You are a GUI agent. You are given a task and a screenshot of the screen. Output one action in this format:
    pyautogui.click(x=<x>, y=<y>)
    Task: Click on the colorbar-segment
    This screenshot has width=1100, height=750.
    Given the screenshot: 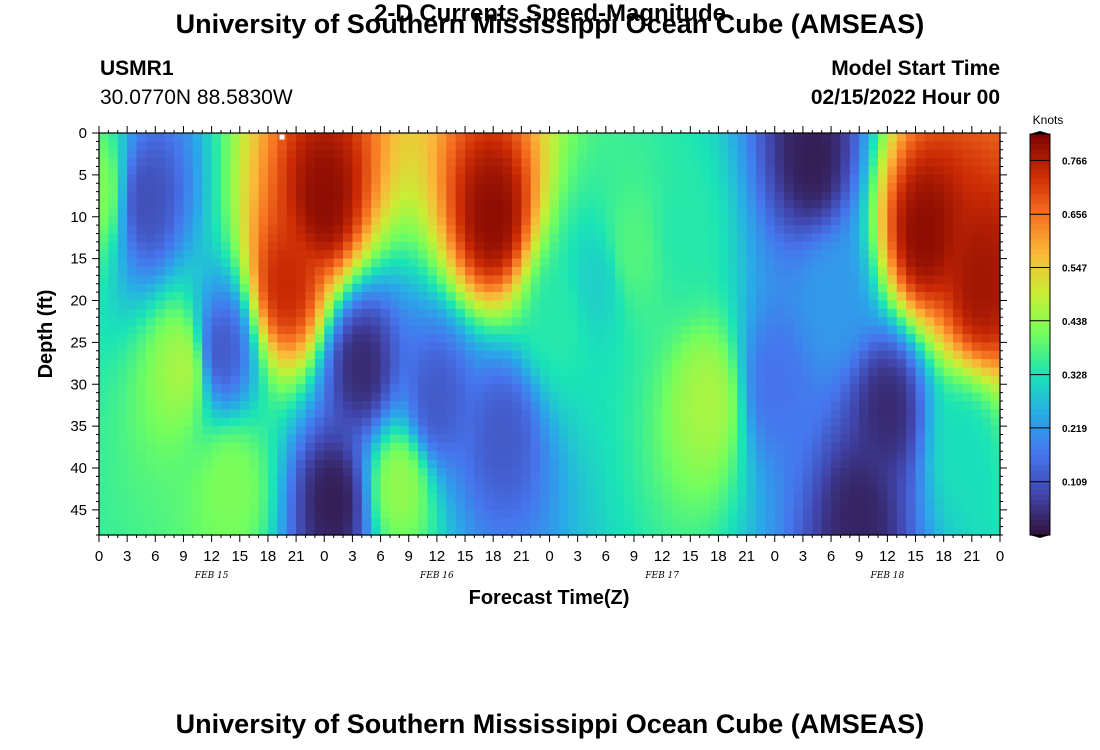 What is the action you would take?
    pyautogui.click(x=1040, y=162)
    